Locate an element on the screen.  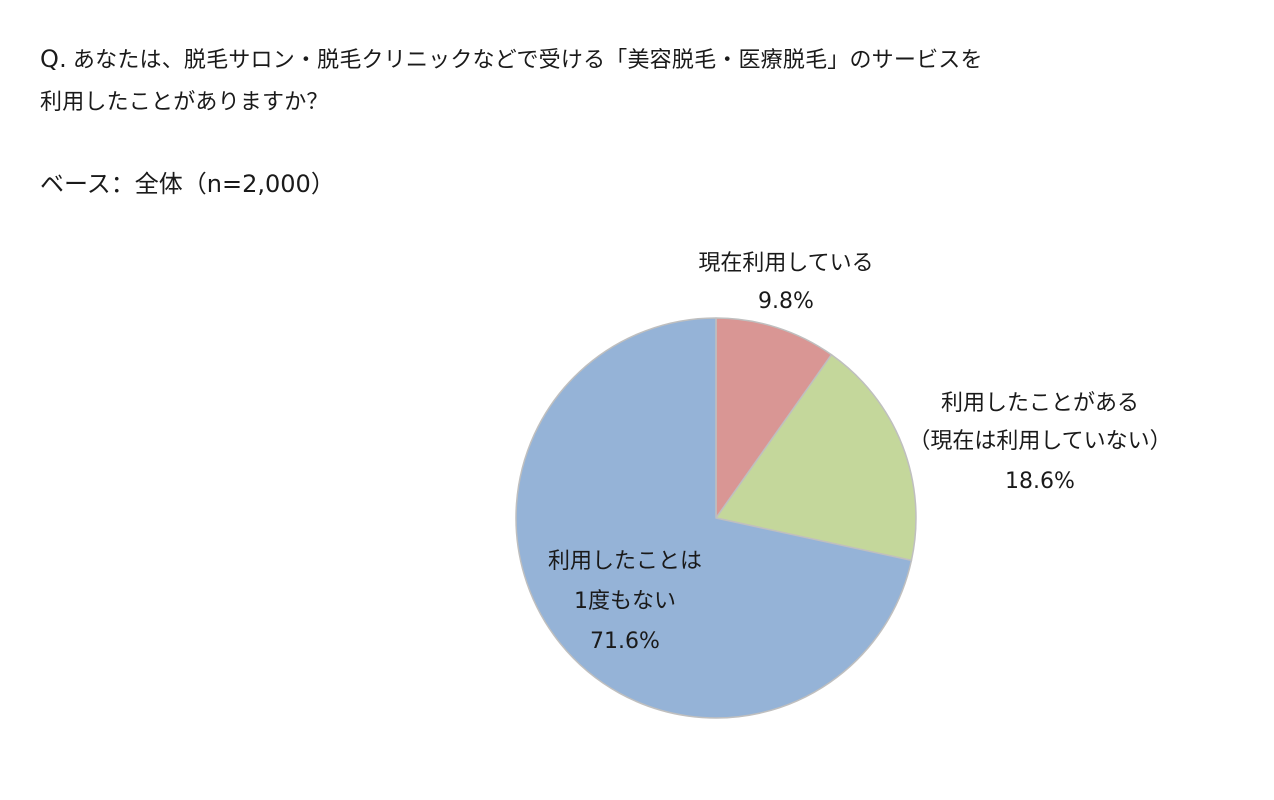
value-used-before: 18.6% is located at coordinates (1040, 481).